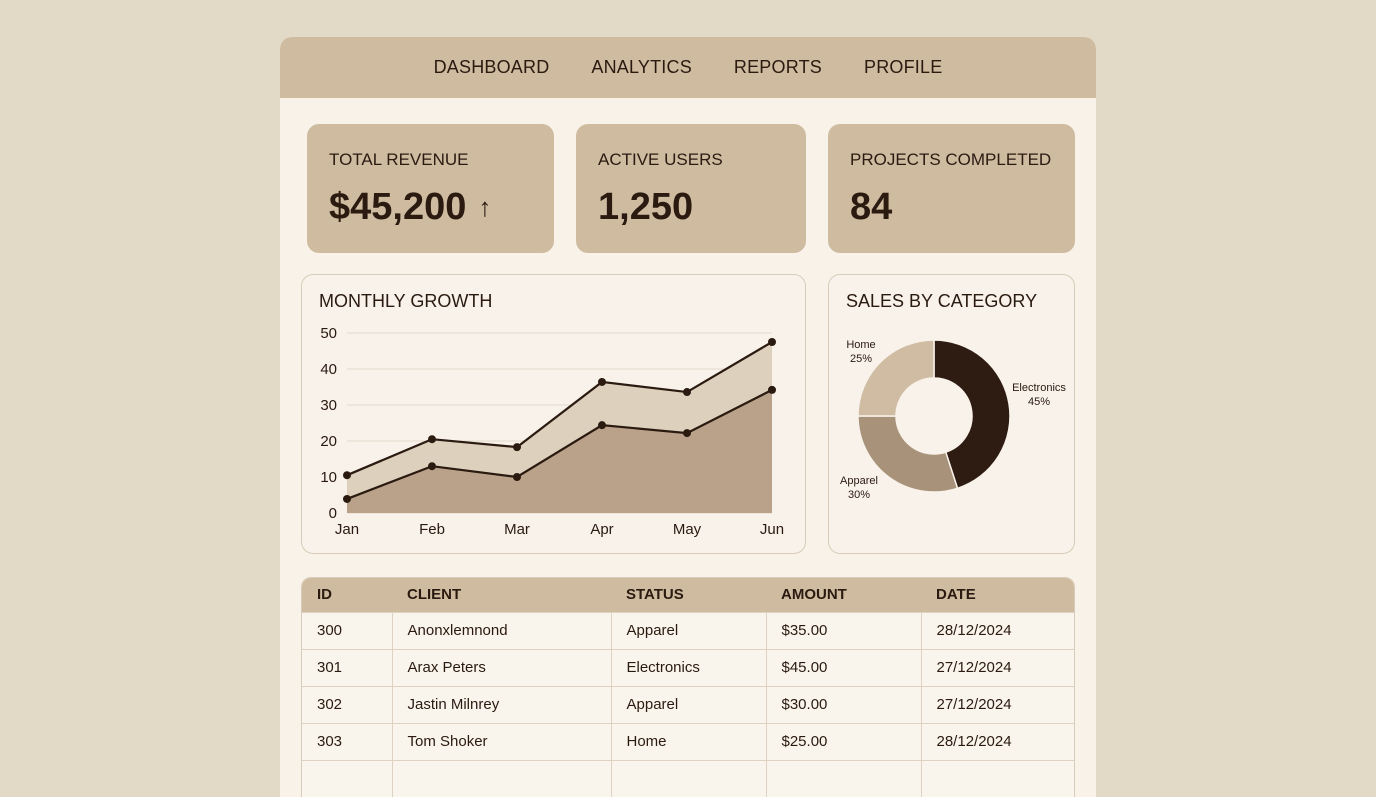  What do you see at coordinates (843, 630) in the screenshot?
I see `cell-amount: $35.00` at bounding box center [843, 630].